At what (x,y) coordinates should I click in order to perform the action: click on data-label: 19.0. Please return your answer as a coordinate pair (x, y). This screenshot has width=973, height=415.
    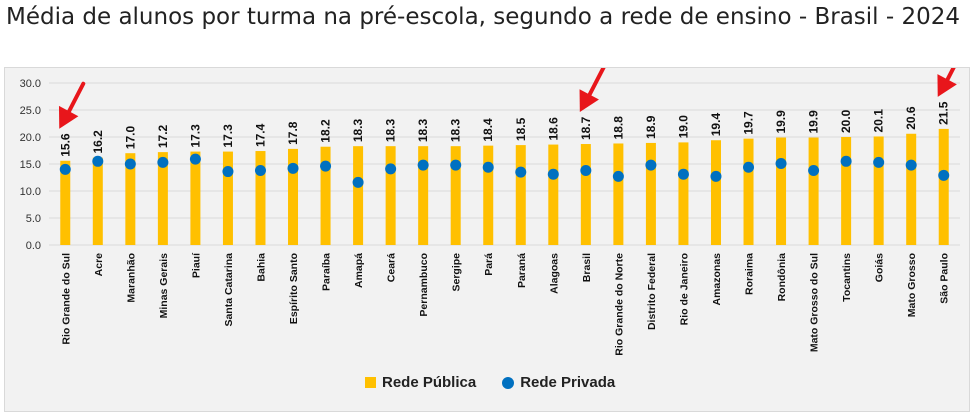
    Looking at the image, I should click on (683, 127).